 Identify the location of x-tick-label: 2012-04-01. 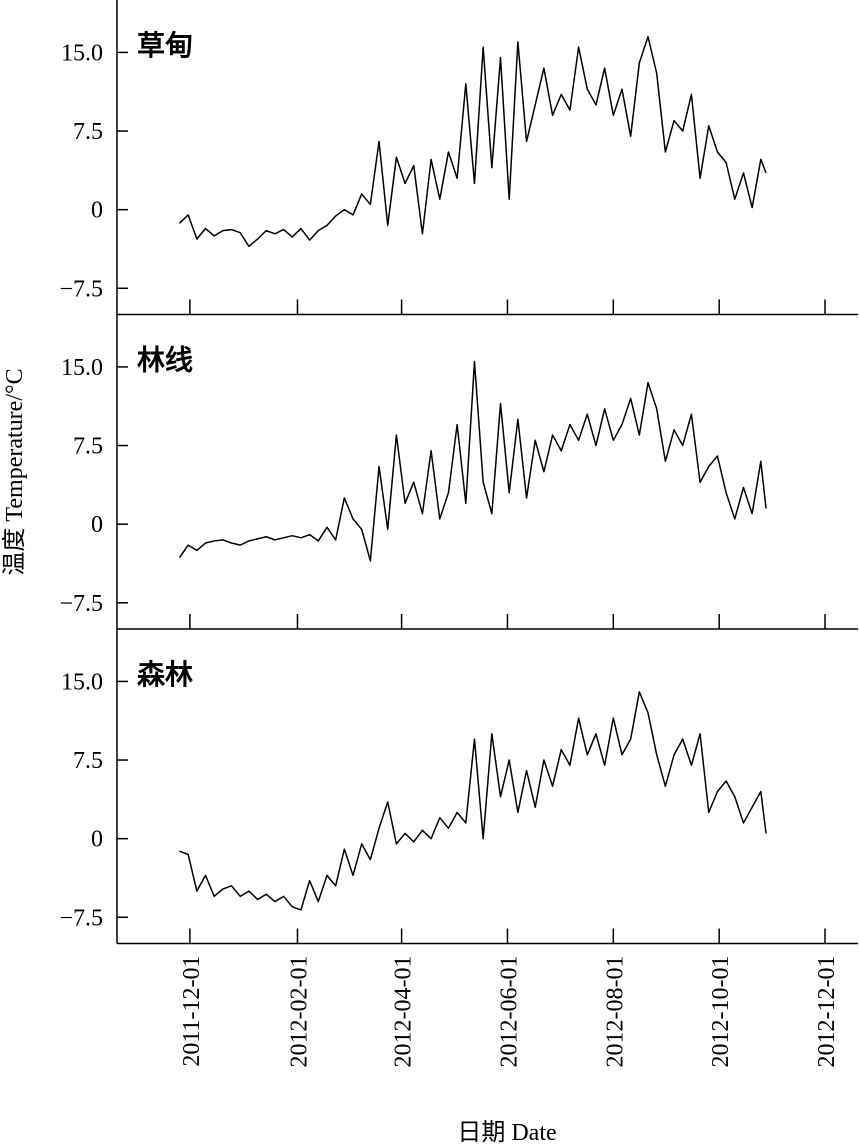
(404, 1012).